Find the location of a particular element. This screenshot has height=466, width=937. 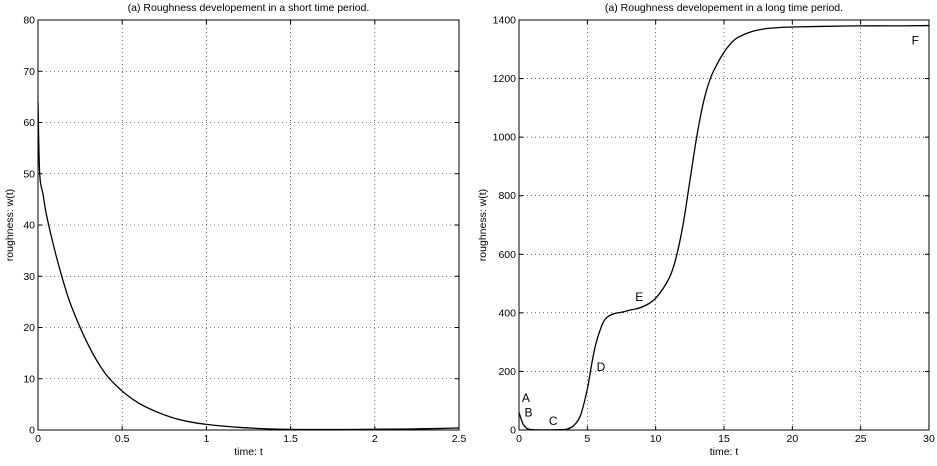

y-tick-label: 20 is located at coordinates (29, 328).